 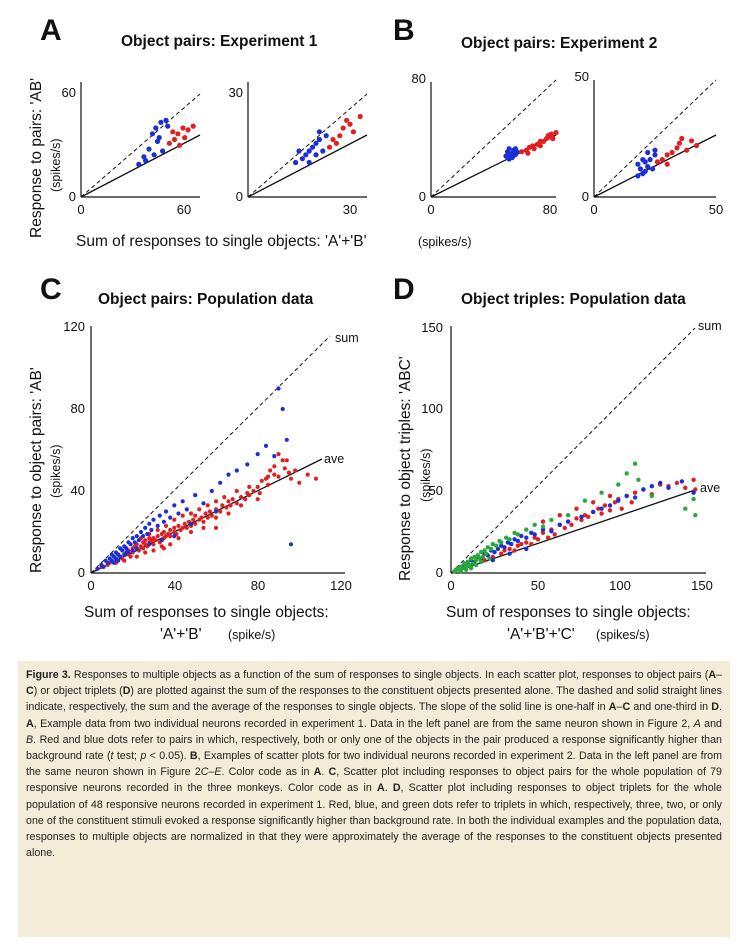 I want to click on panel-a-right-plot: 30 0 30, so click(x=298, y=149).